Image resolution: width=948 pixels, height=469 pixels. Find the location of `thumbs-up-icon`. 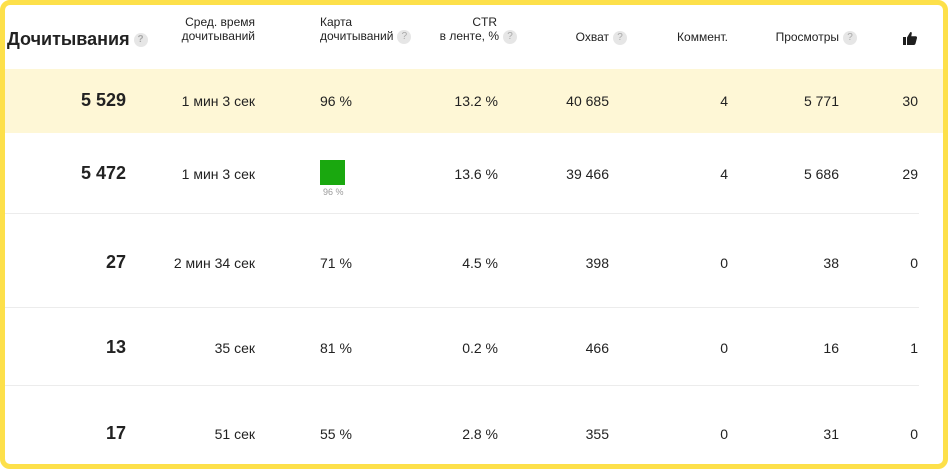

thumbs-up-icon is located at coordinates (910, 38).